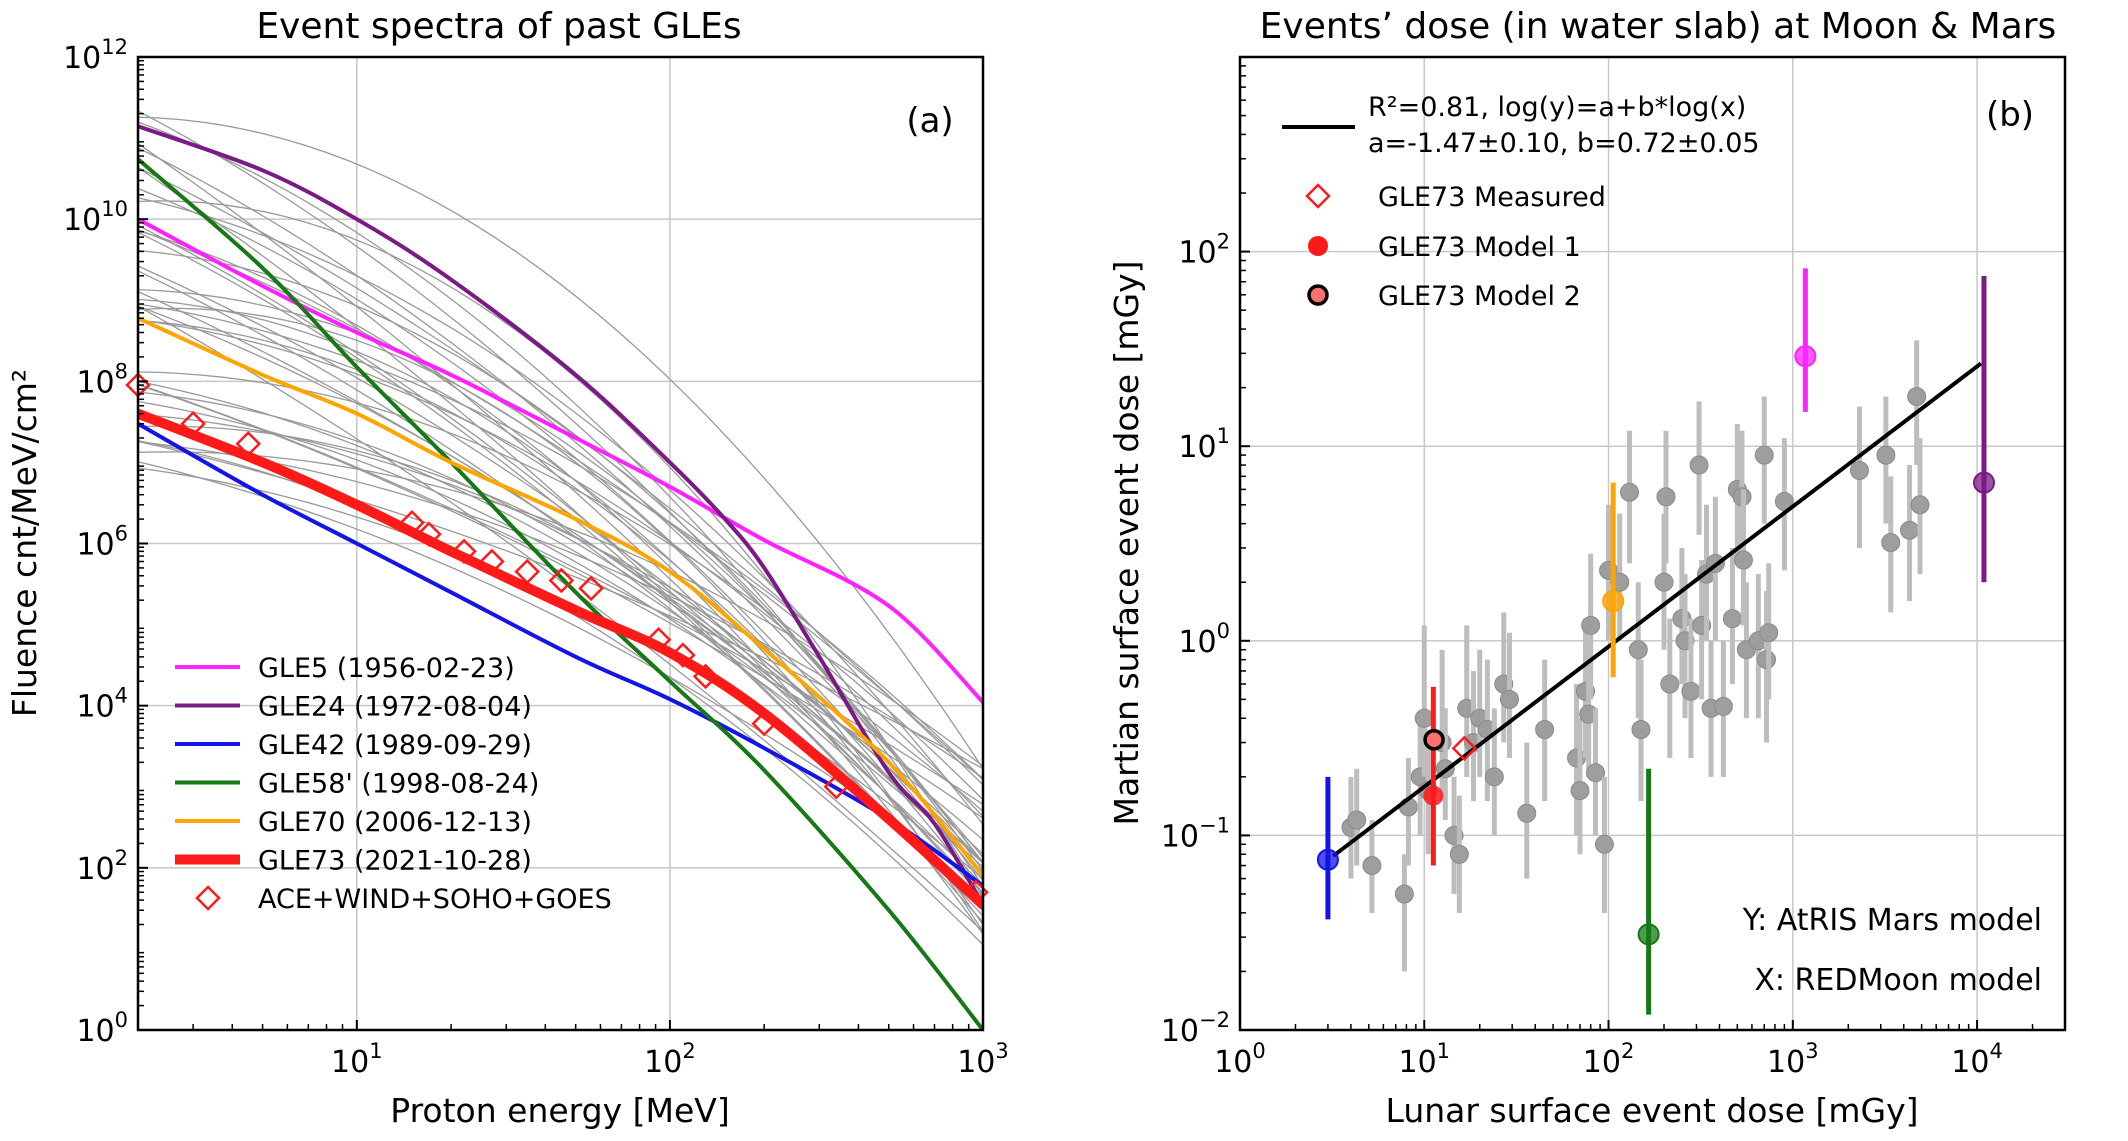 The height and width of the screenshot is (1141, 2128). Describe the element at coordinates (357, 1059) in the screenshot. I see `panel-a-x-tick-label: 101` at that location.